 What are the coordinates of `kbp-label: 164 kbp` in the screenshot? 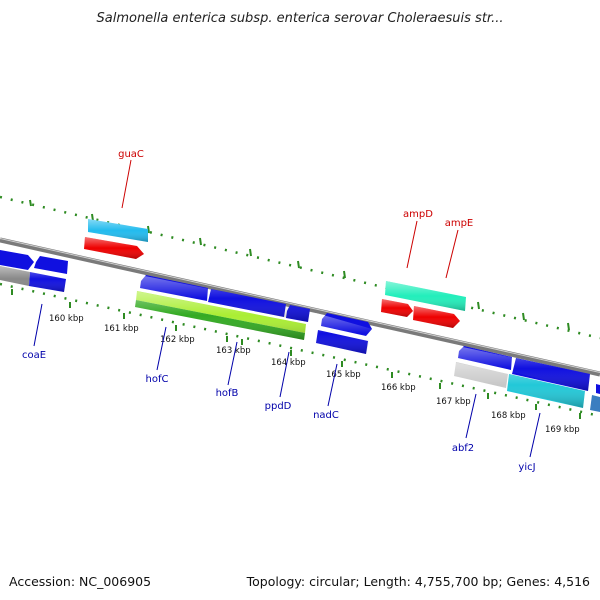 It's located at (288, 363).